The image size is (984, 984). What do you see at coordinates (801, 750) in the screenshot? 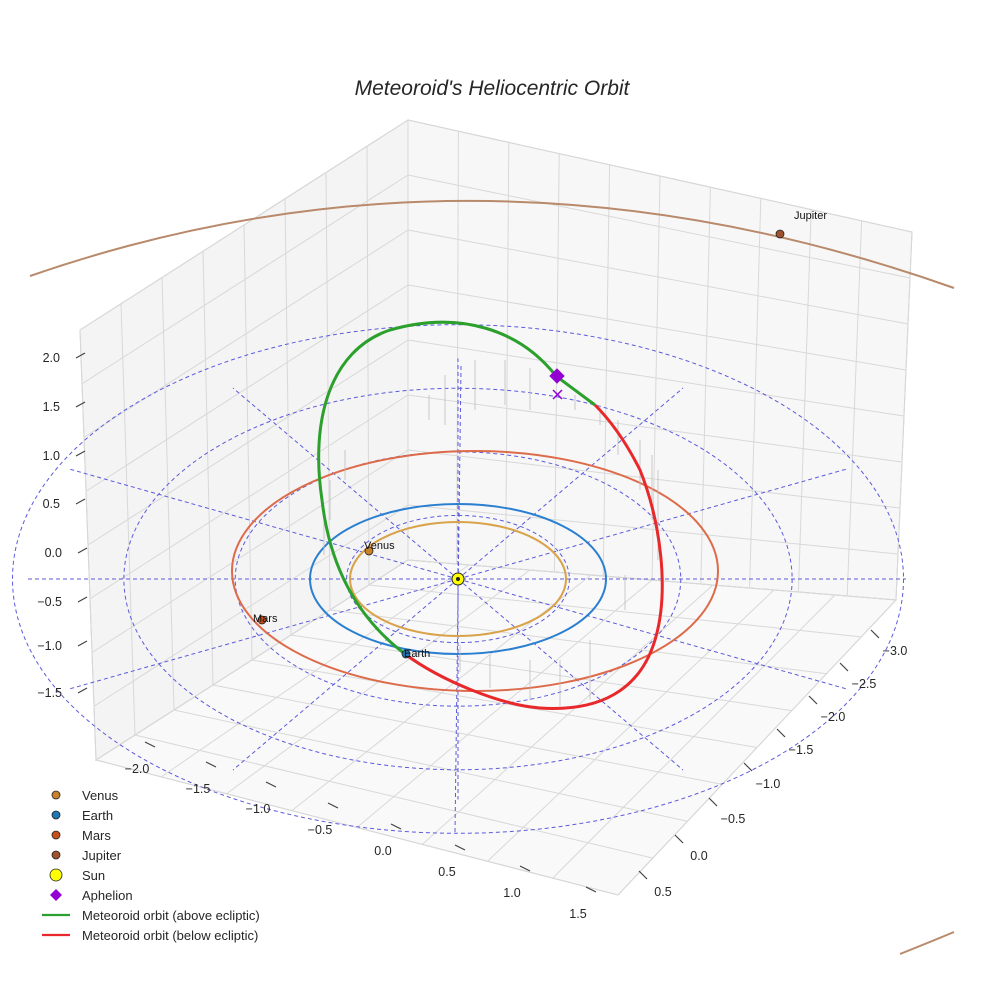
I see `y-tick-label: −1.5` at bounding box center [801, 750].